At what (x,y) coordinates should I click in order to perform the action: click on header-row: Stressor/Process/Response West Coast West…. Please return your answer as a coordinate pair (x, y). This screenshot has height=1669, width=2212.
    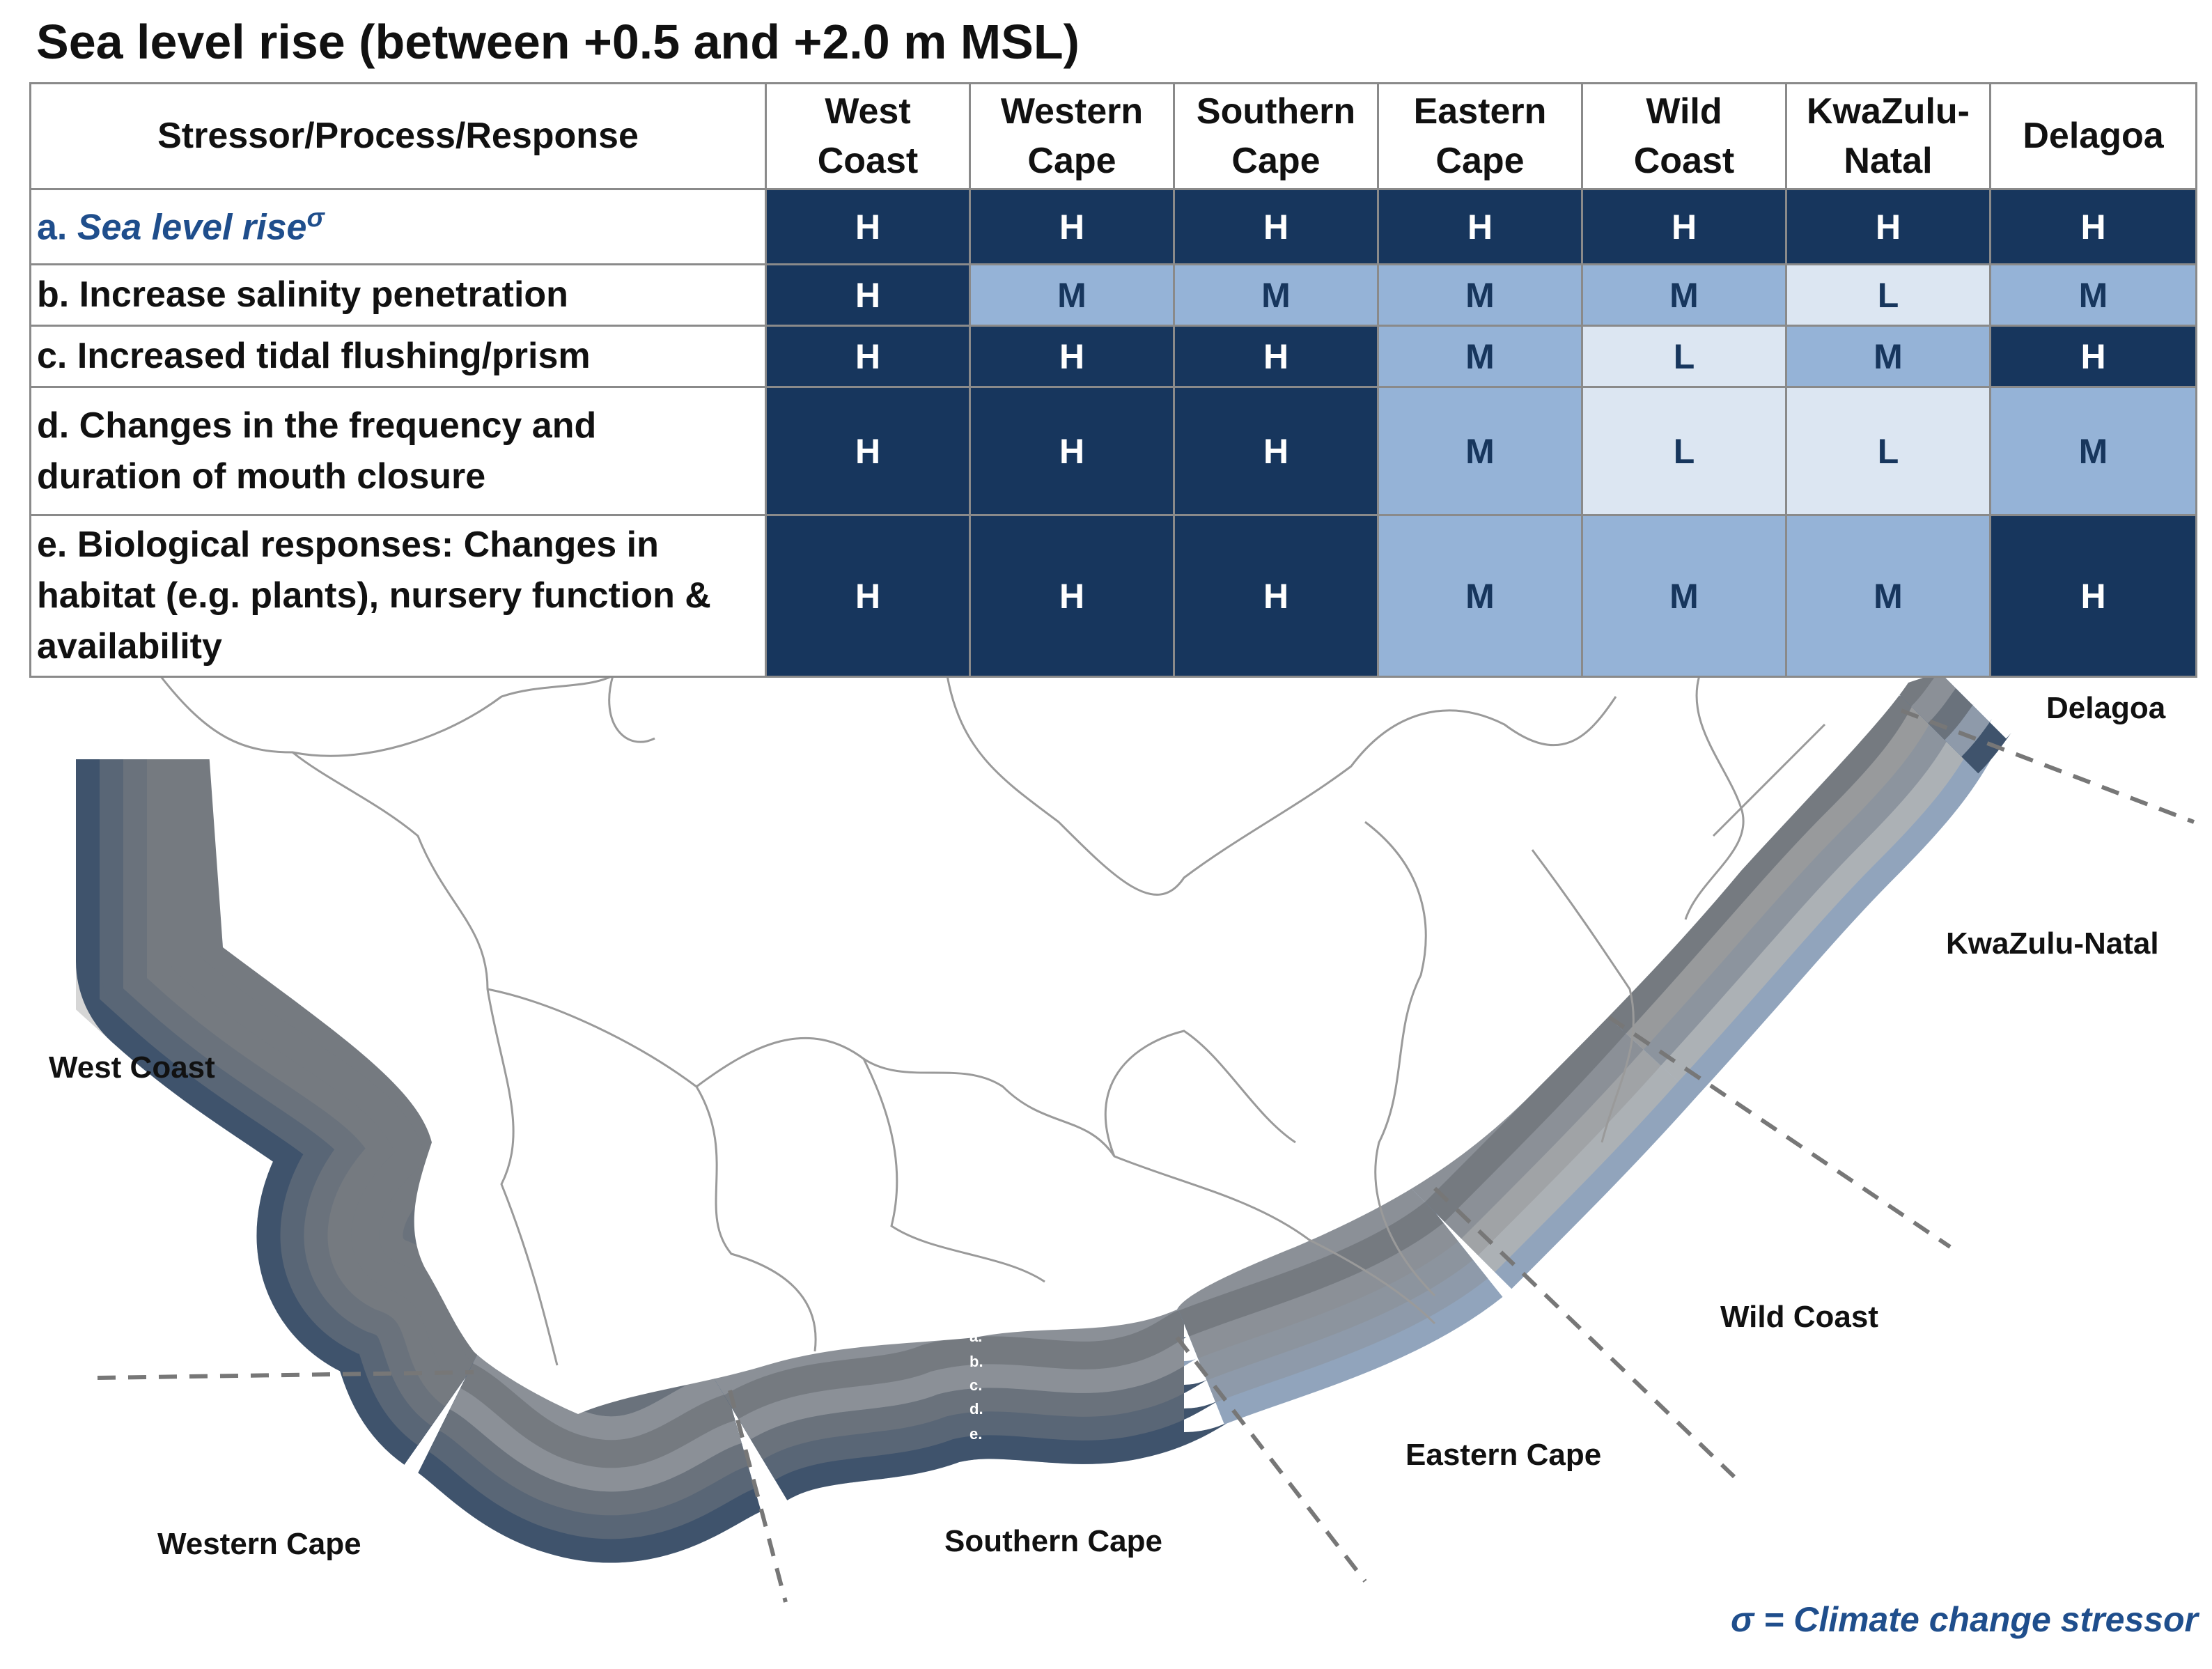
    Looking at the image, I should click on (1113, 136).